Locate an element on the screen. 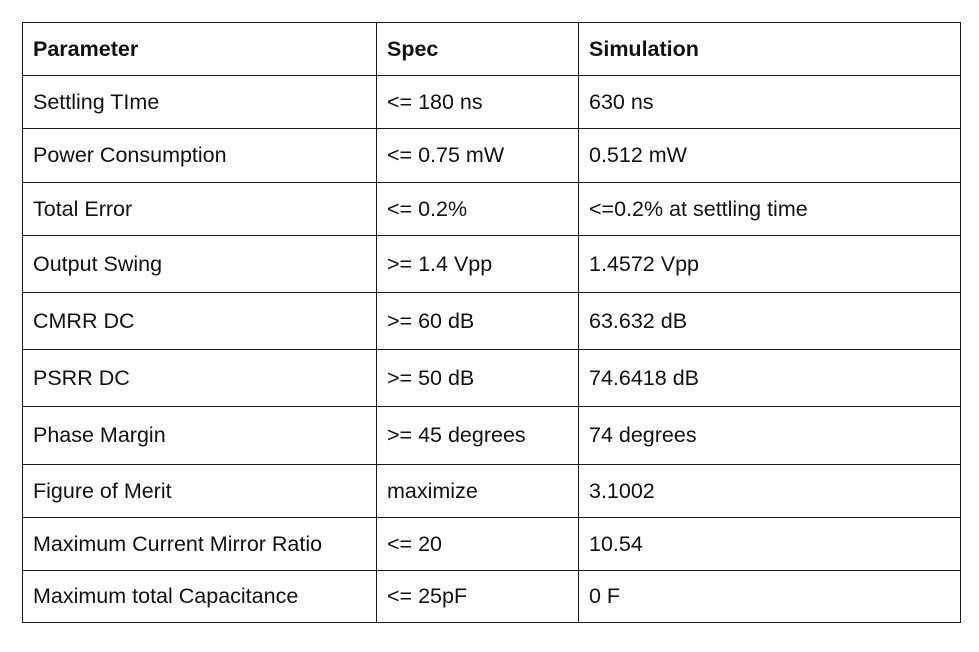 Image resolution: width=979 pixels, height=652 pixels. header-spec: Spec is located at coordinates (477, 49).